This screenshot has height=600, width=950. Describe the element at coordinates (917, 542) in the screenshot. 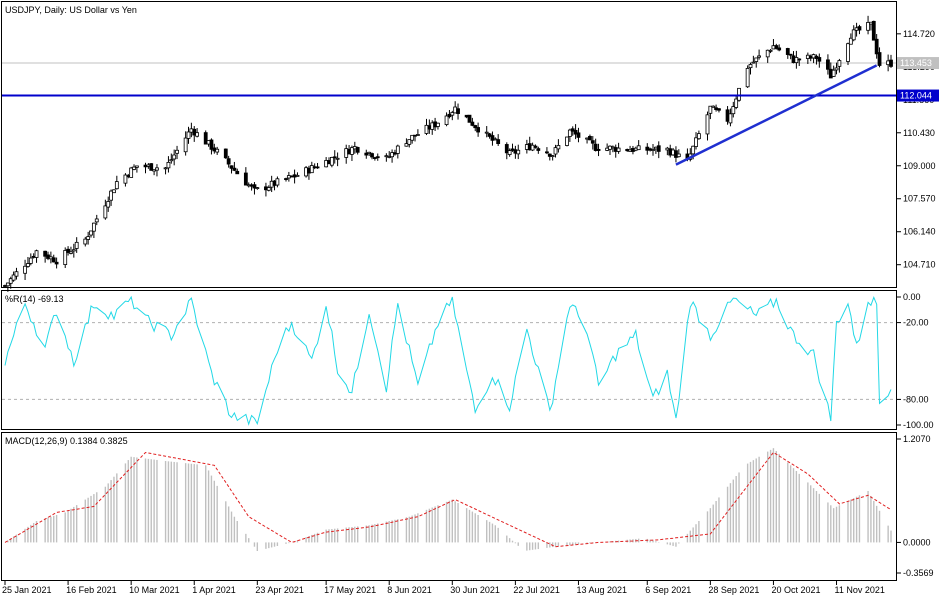

I see `y-tick-label: 0.0000` at that location.